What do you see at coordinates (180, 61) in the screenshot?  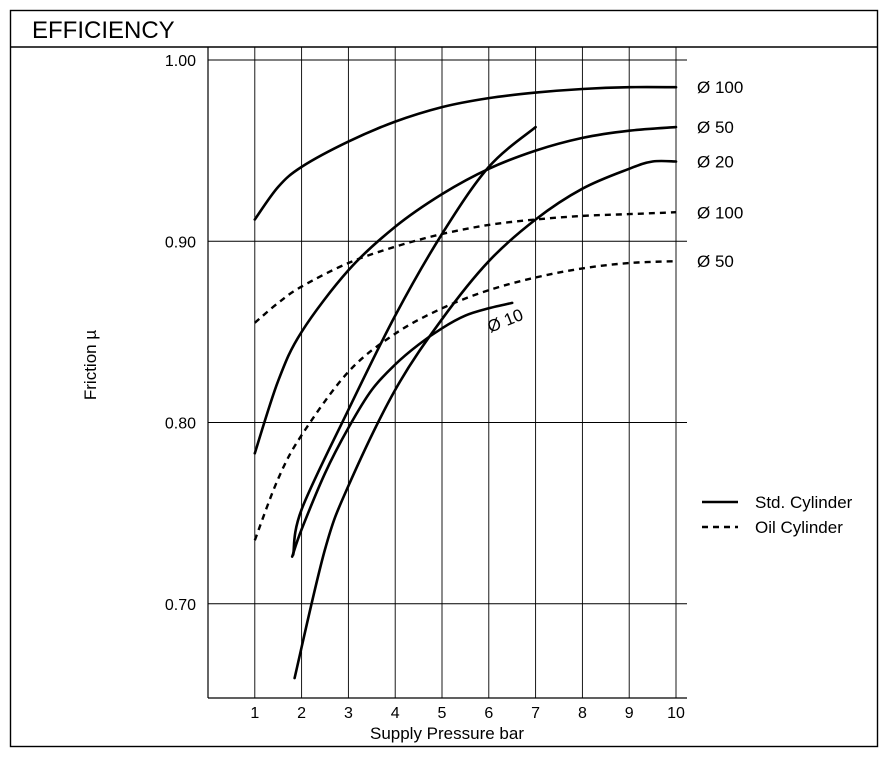 I see `y-tick-label: 1.00` at bounding box center [180, 61].